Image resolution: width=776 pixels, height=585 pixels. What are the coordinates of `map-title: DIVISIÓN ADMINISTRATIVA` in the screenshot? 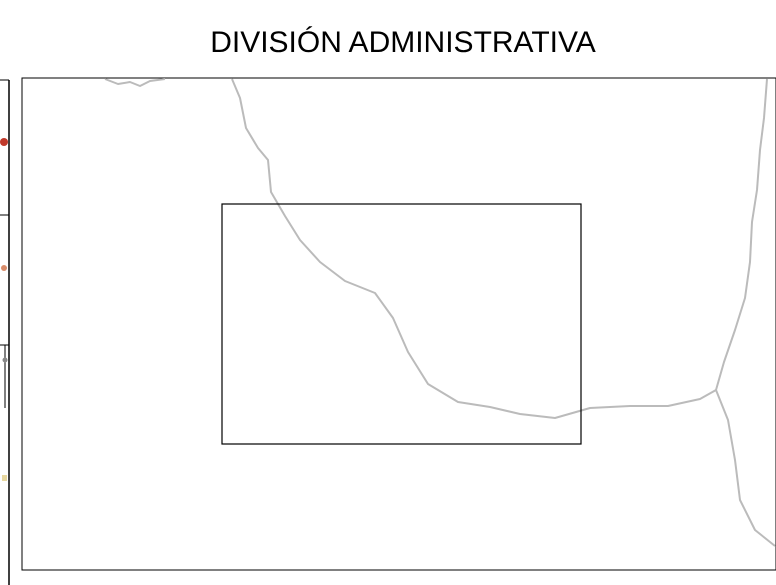 It's located at (403, 42).